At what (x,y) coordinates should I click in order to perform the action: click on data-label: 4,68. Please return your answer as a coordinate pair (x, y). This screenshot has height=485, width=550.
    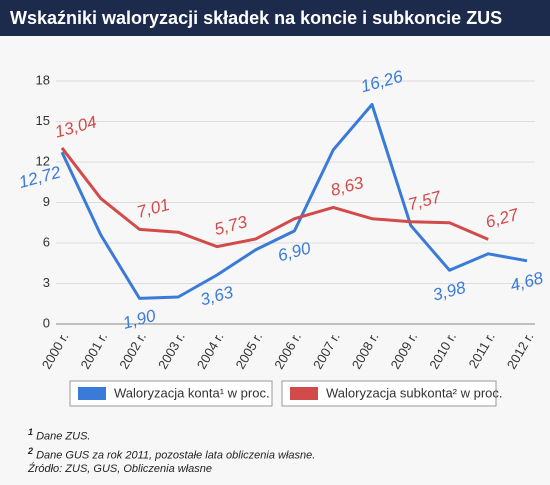
    Looking at the image, I should click on (526, 281).